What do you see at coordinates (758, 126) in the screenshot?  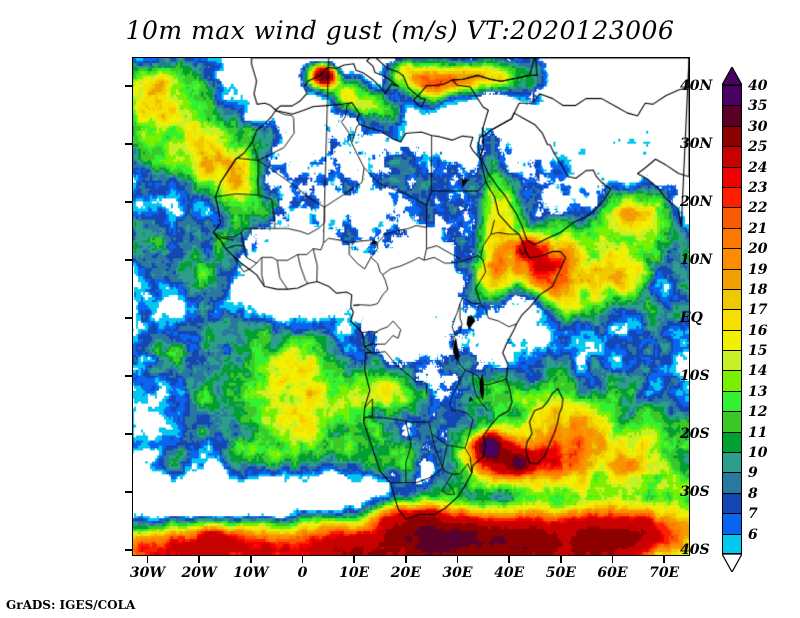 I see `colorbar-tick-label: 30` at bounding box center [758, 126].